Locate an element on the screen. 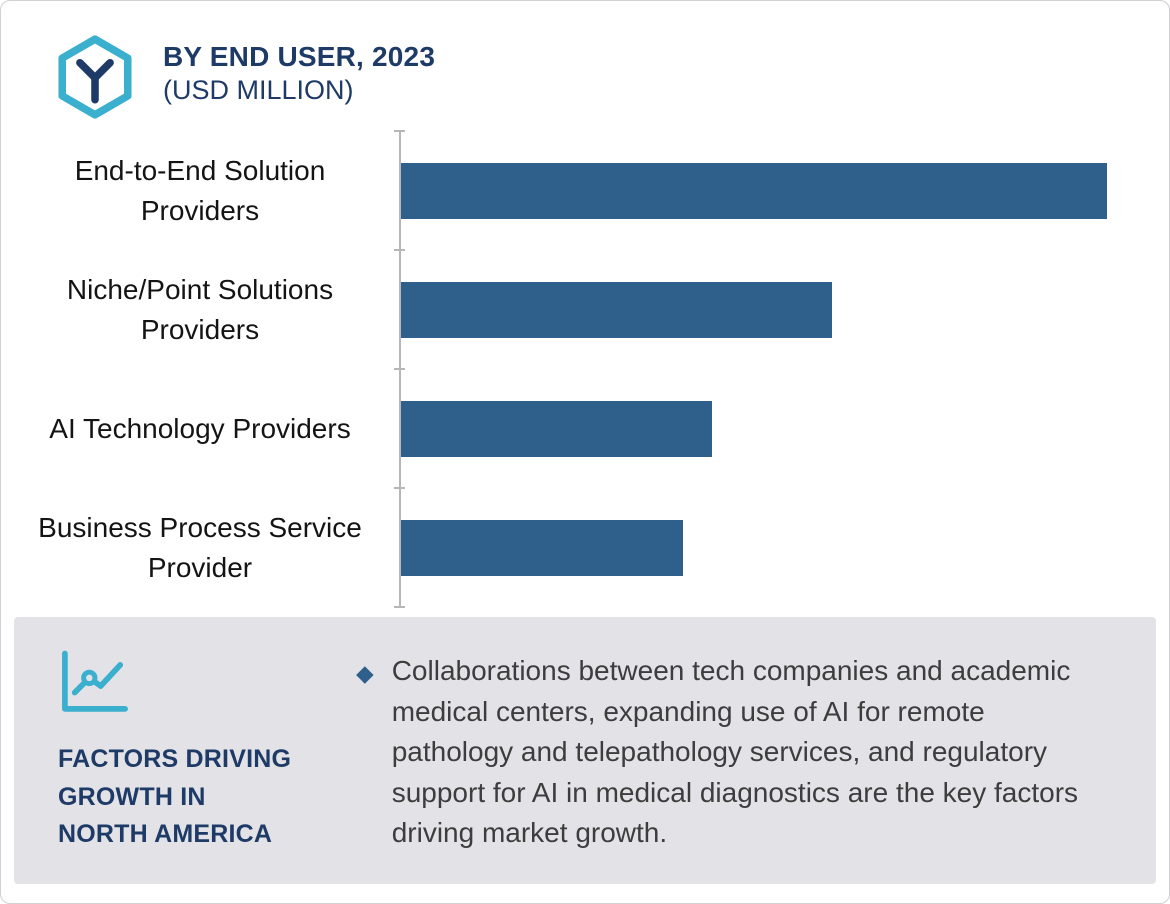  trend-line-icon is located at coordinates (95, 681).